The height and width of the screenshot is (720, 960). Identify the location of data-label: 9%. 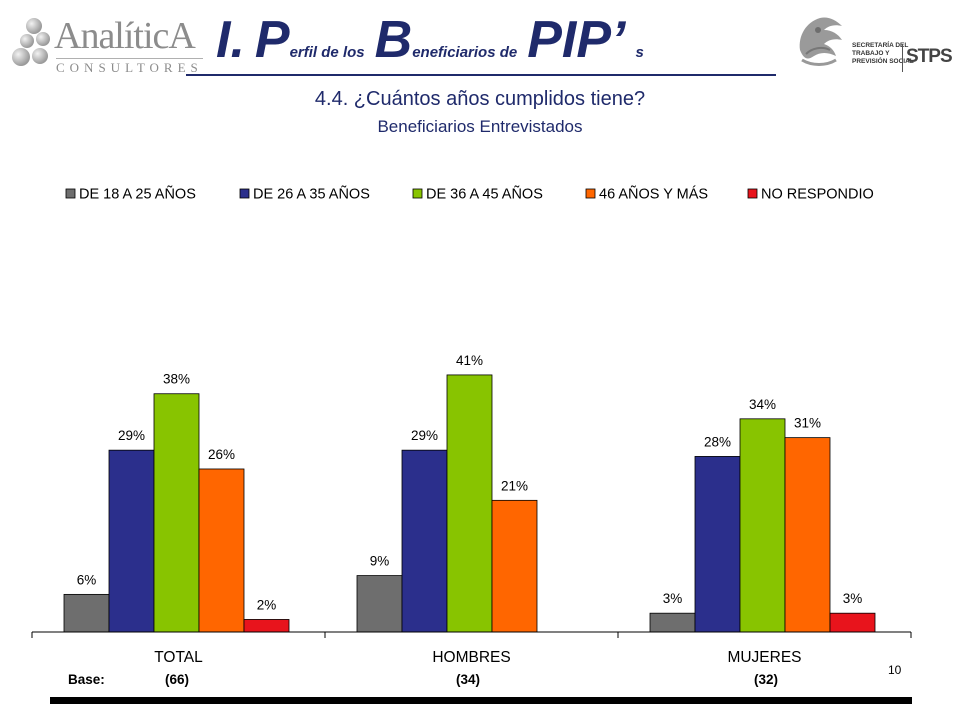
(380, 561).